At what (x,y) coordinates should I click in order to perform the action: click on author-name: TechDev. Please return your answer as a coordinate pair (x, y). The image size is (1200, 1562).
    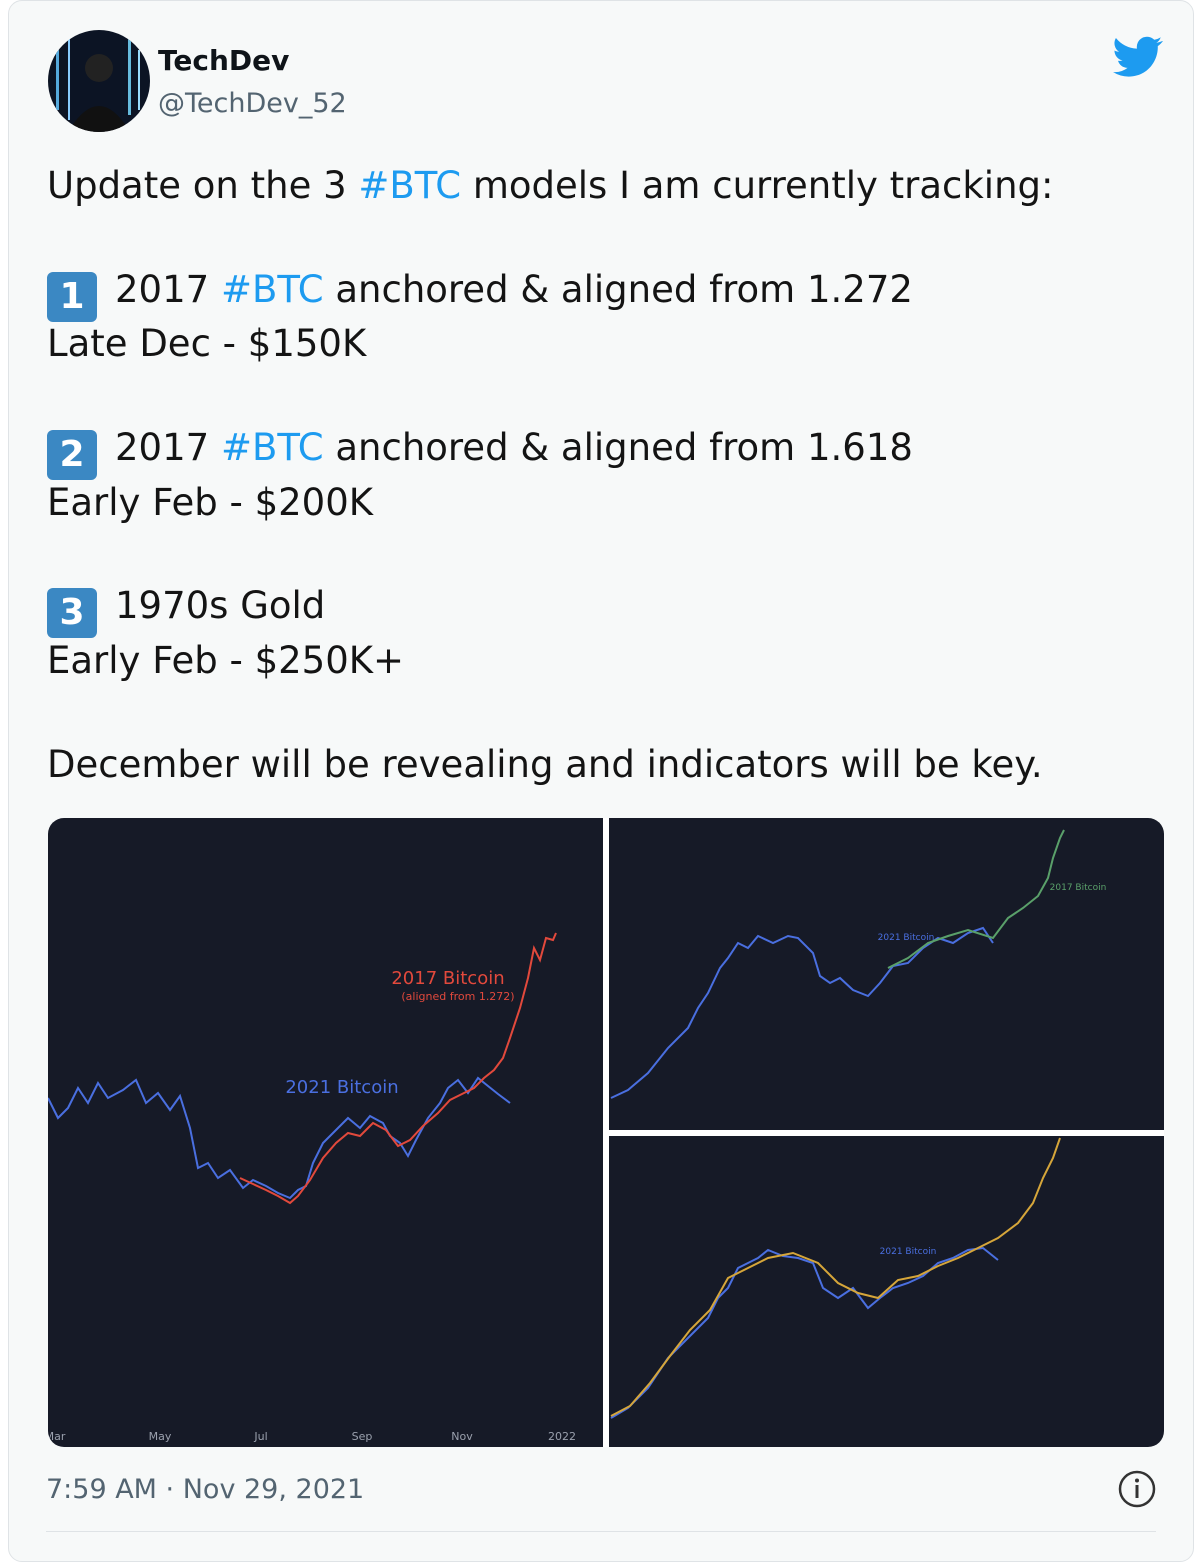
    Looking at the image, I should click on (224, 60).